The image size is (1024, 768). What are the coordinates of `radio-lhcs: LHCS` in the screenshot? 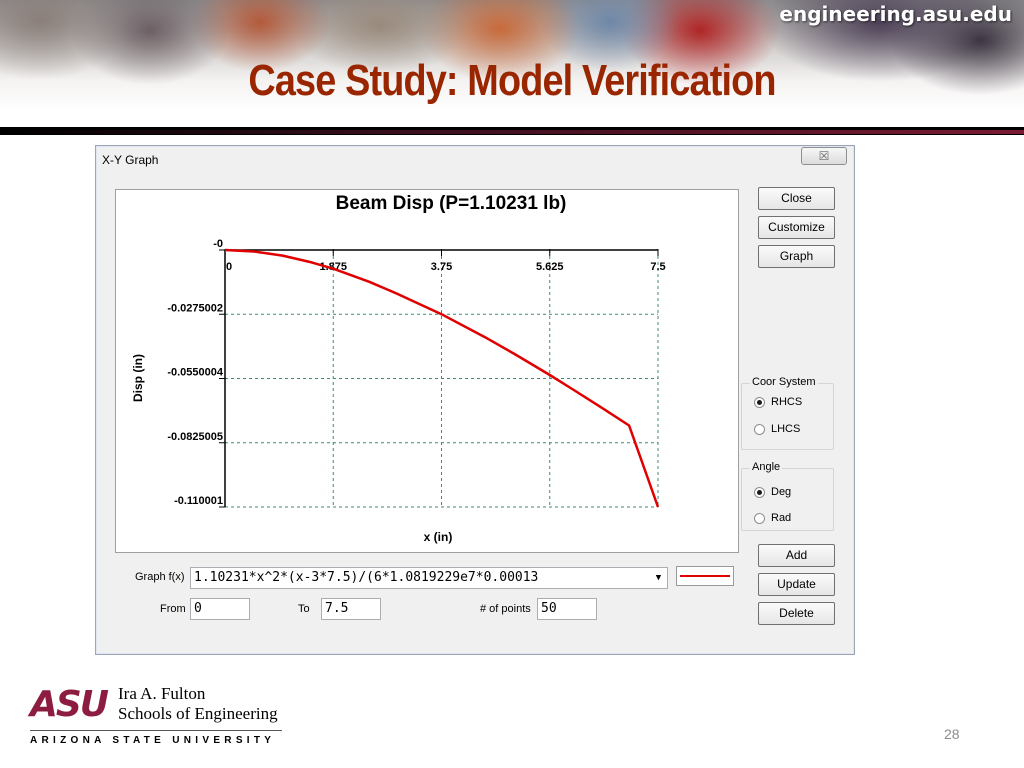 It's located at (777, 430).